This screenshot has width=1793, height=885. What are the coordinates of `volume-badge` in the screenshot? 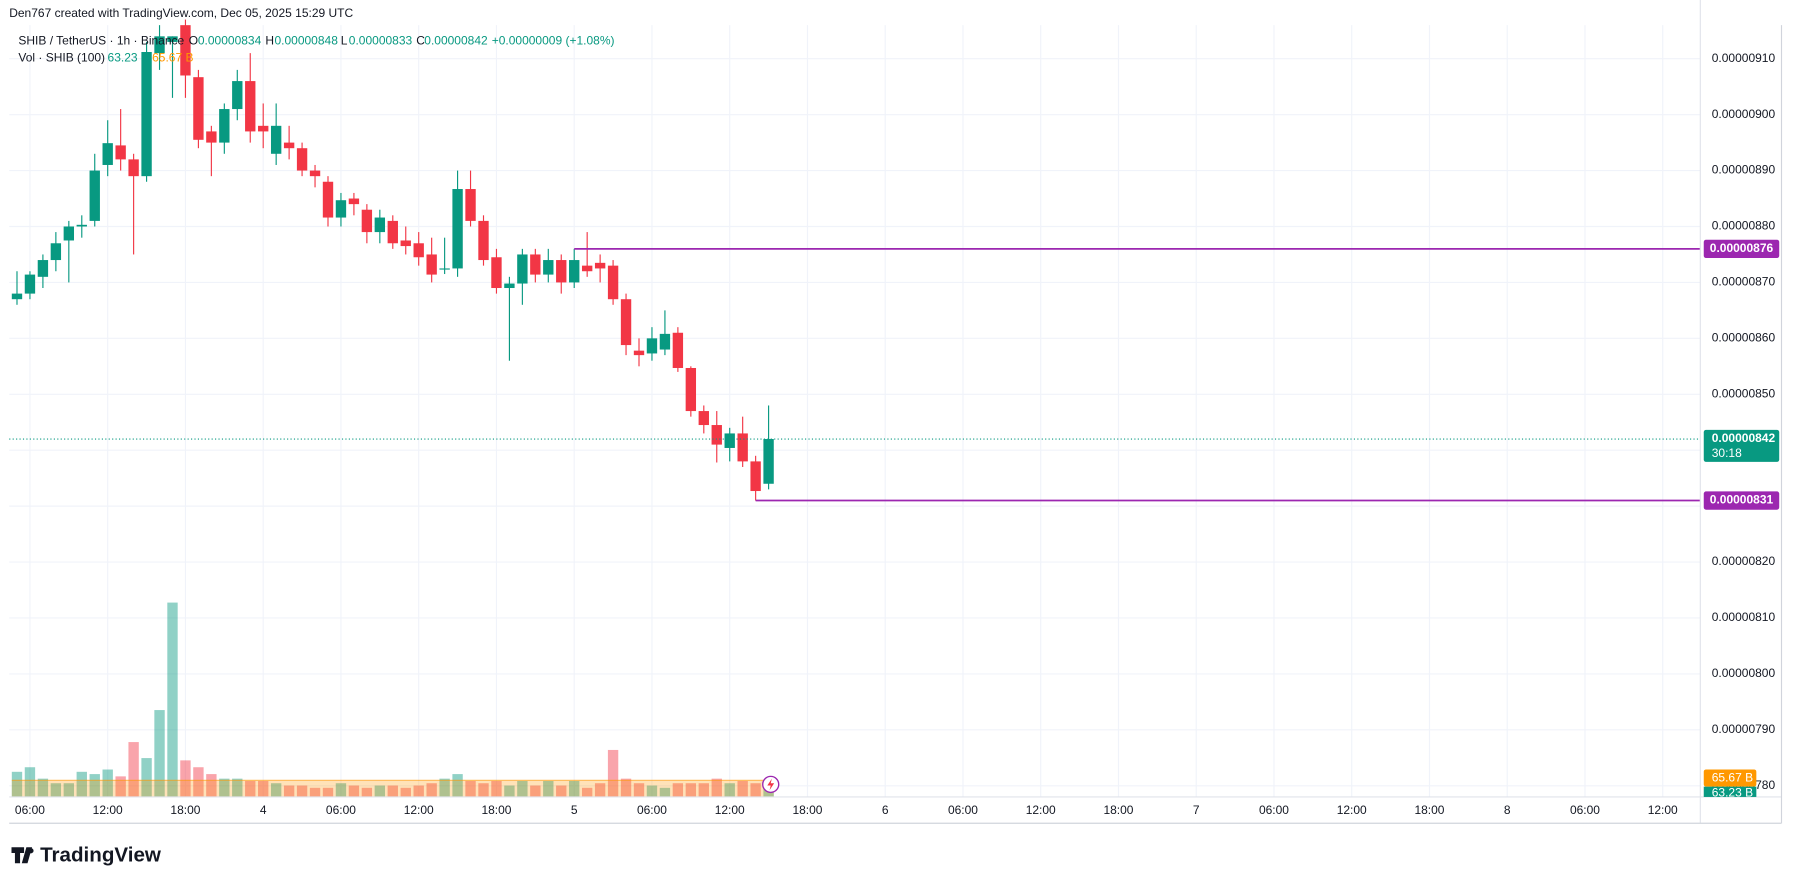 It's located at (1730, 791).